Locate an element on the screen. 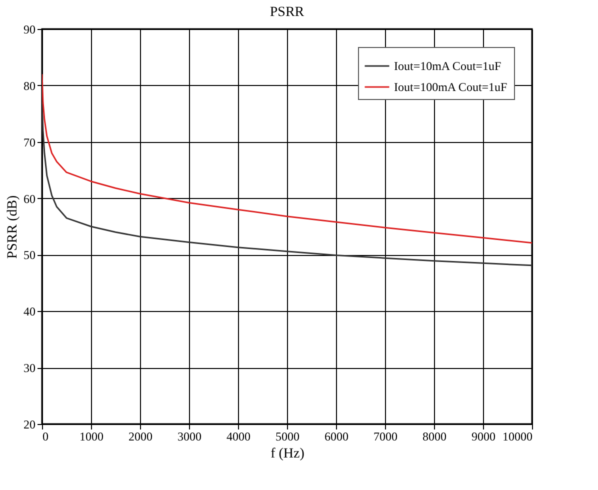  x-tick-label: 3000 is located at coordinates (190, 437).